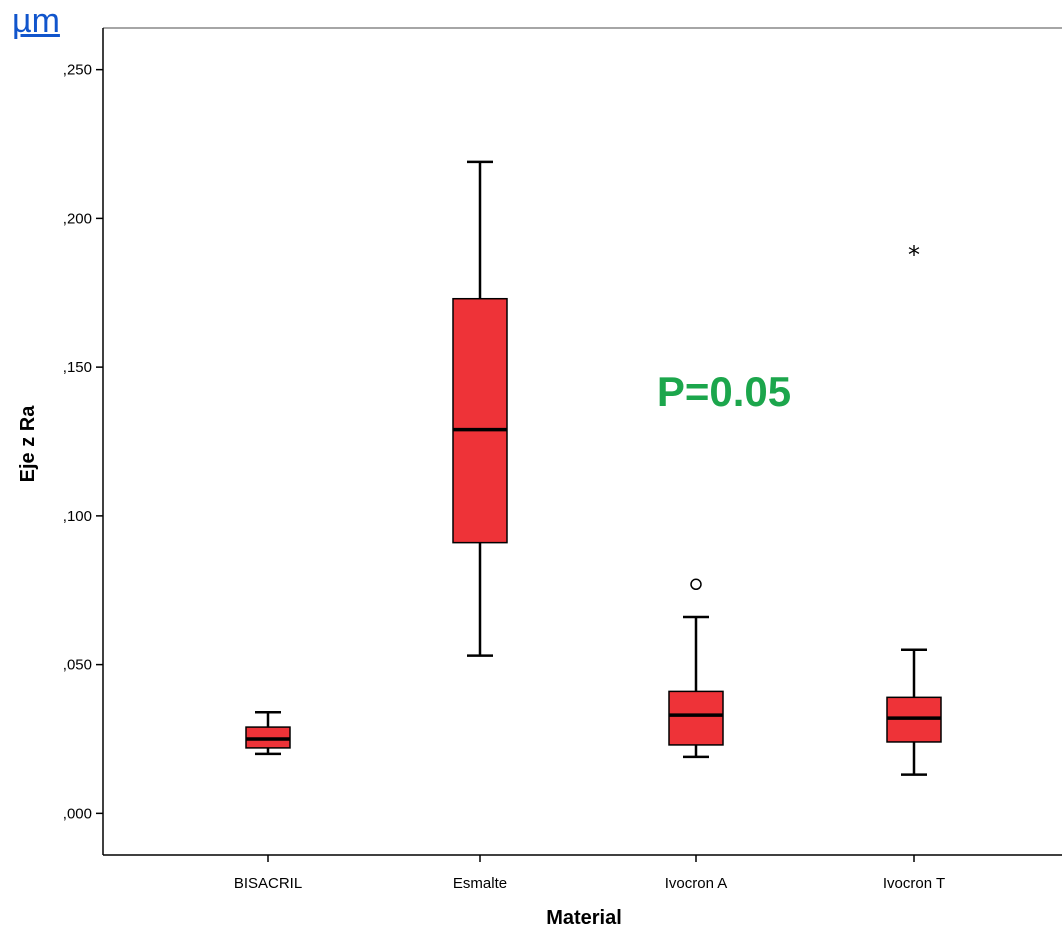 This screenshot has width=1062, height=941. Describe the element at coordinates (914, 883) in the screenshot. I see `x-tick-label: Ivocron T` at that location.